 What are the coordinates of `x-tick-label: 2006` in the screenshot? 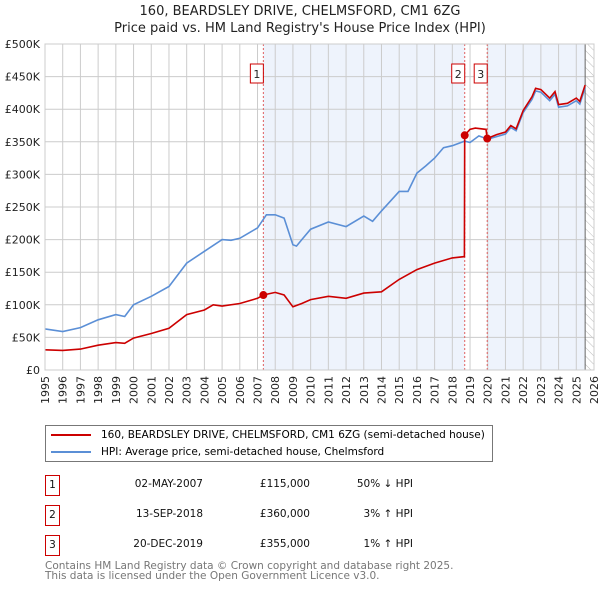 It's located at (240, 390).